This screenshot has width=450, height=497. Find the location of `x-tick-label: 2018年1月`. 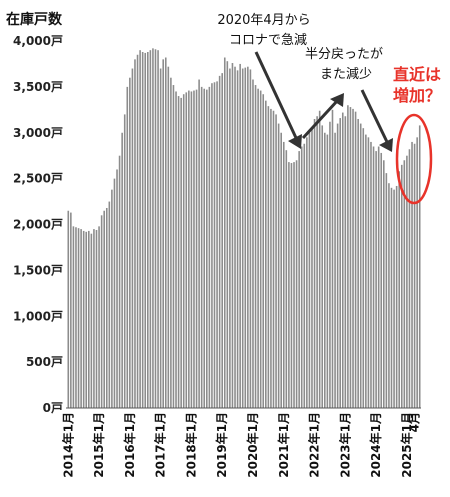

x-tick-label: 2018年1月 is located at coordinates (190, 445).